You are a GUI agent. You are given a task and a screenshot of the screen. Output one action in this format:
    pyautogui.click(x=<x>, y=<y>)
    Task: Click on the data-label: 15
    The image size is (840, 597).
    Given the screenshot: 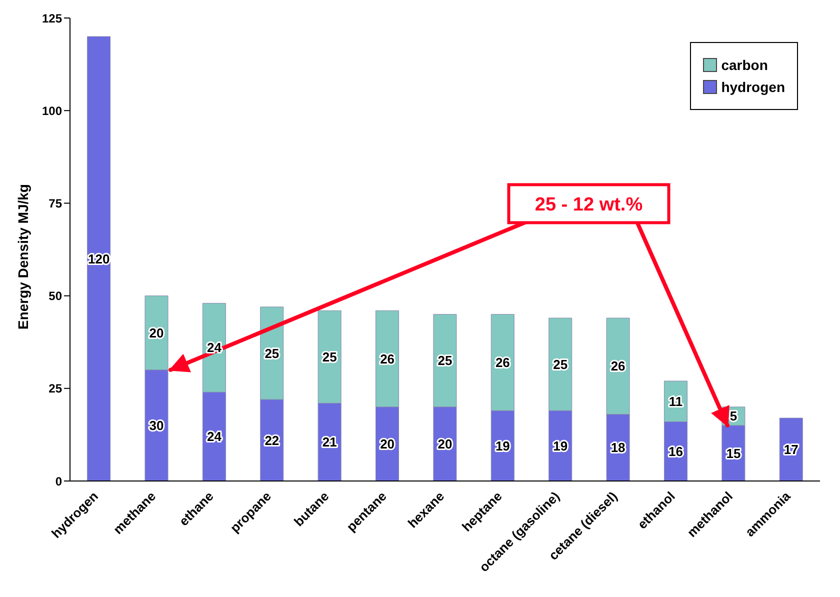 What is the action you would take?
    pyautogui.click(x=733, y=453)
    